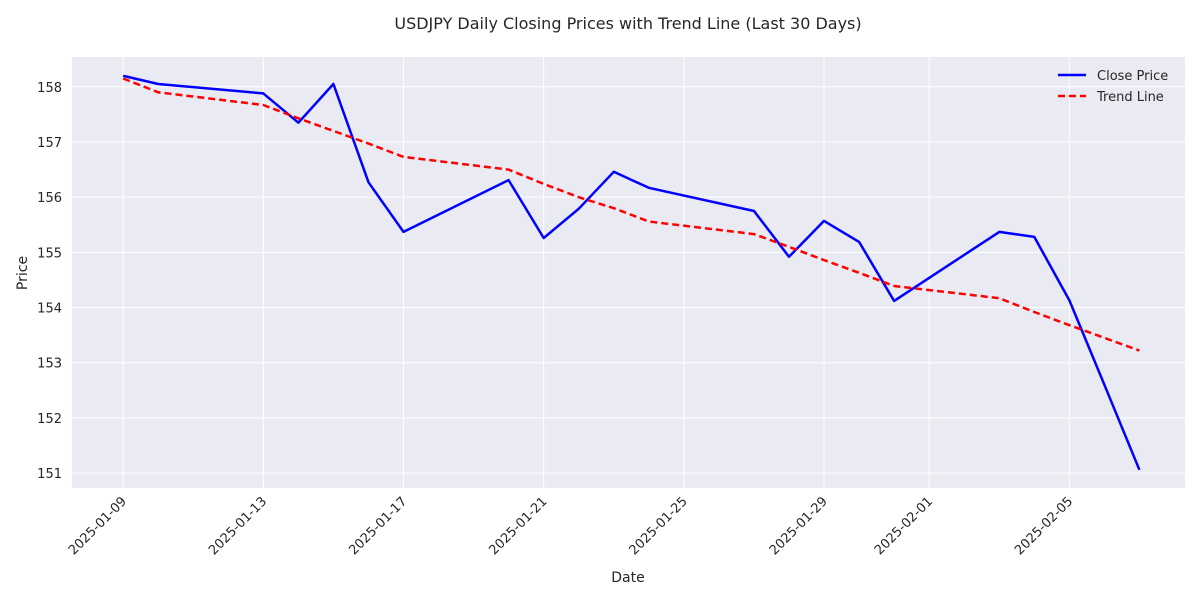  What do you see at coordinates (799, 526) in the screenshot?
I see `x-tick-label: 2025-01-29` at bounding box center [799, 526].